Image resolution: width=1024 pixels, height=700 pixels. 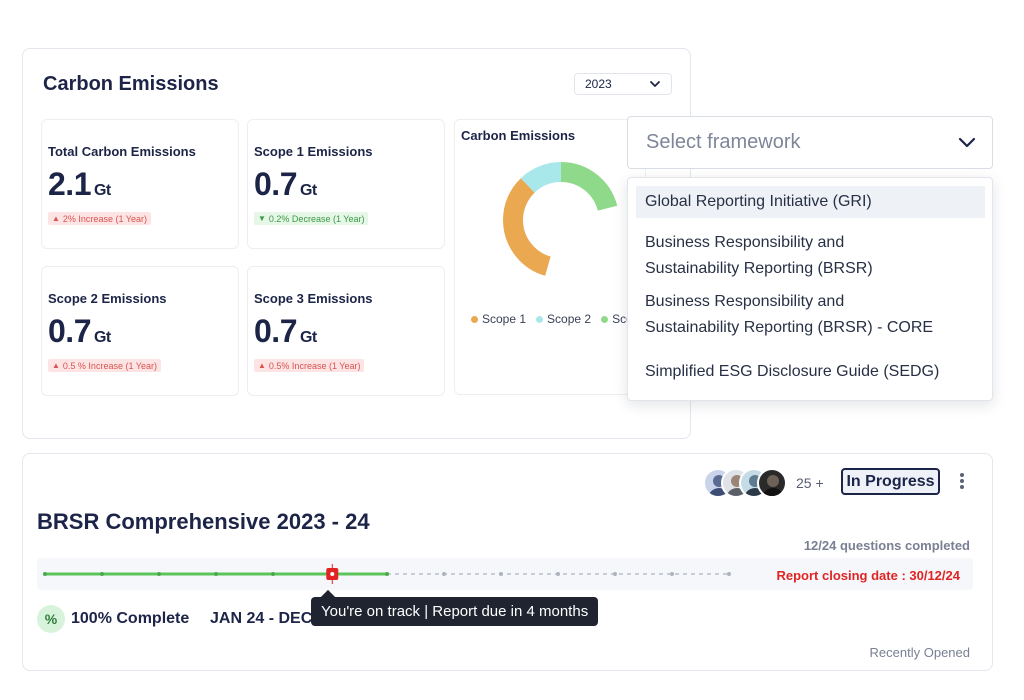 What do you see at coordinates (886, 545) in the screenshot?
I see `questions-completed: 12/24 questions completed` at bounding box center [886, 545].